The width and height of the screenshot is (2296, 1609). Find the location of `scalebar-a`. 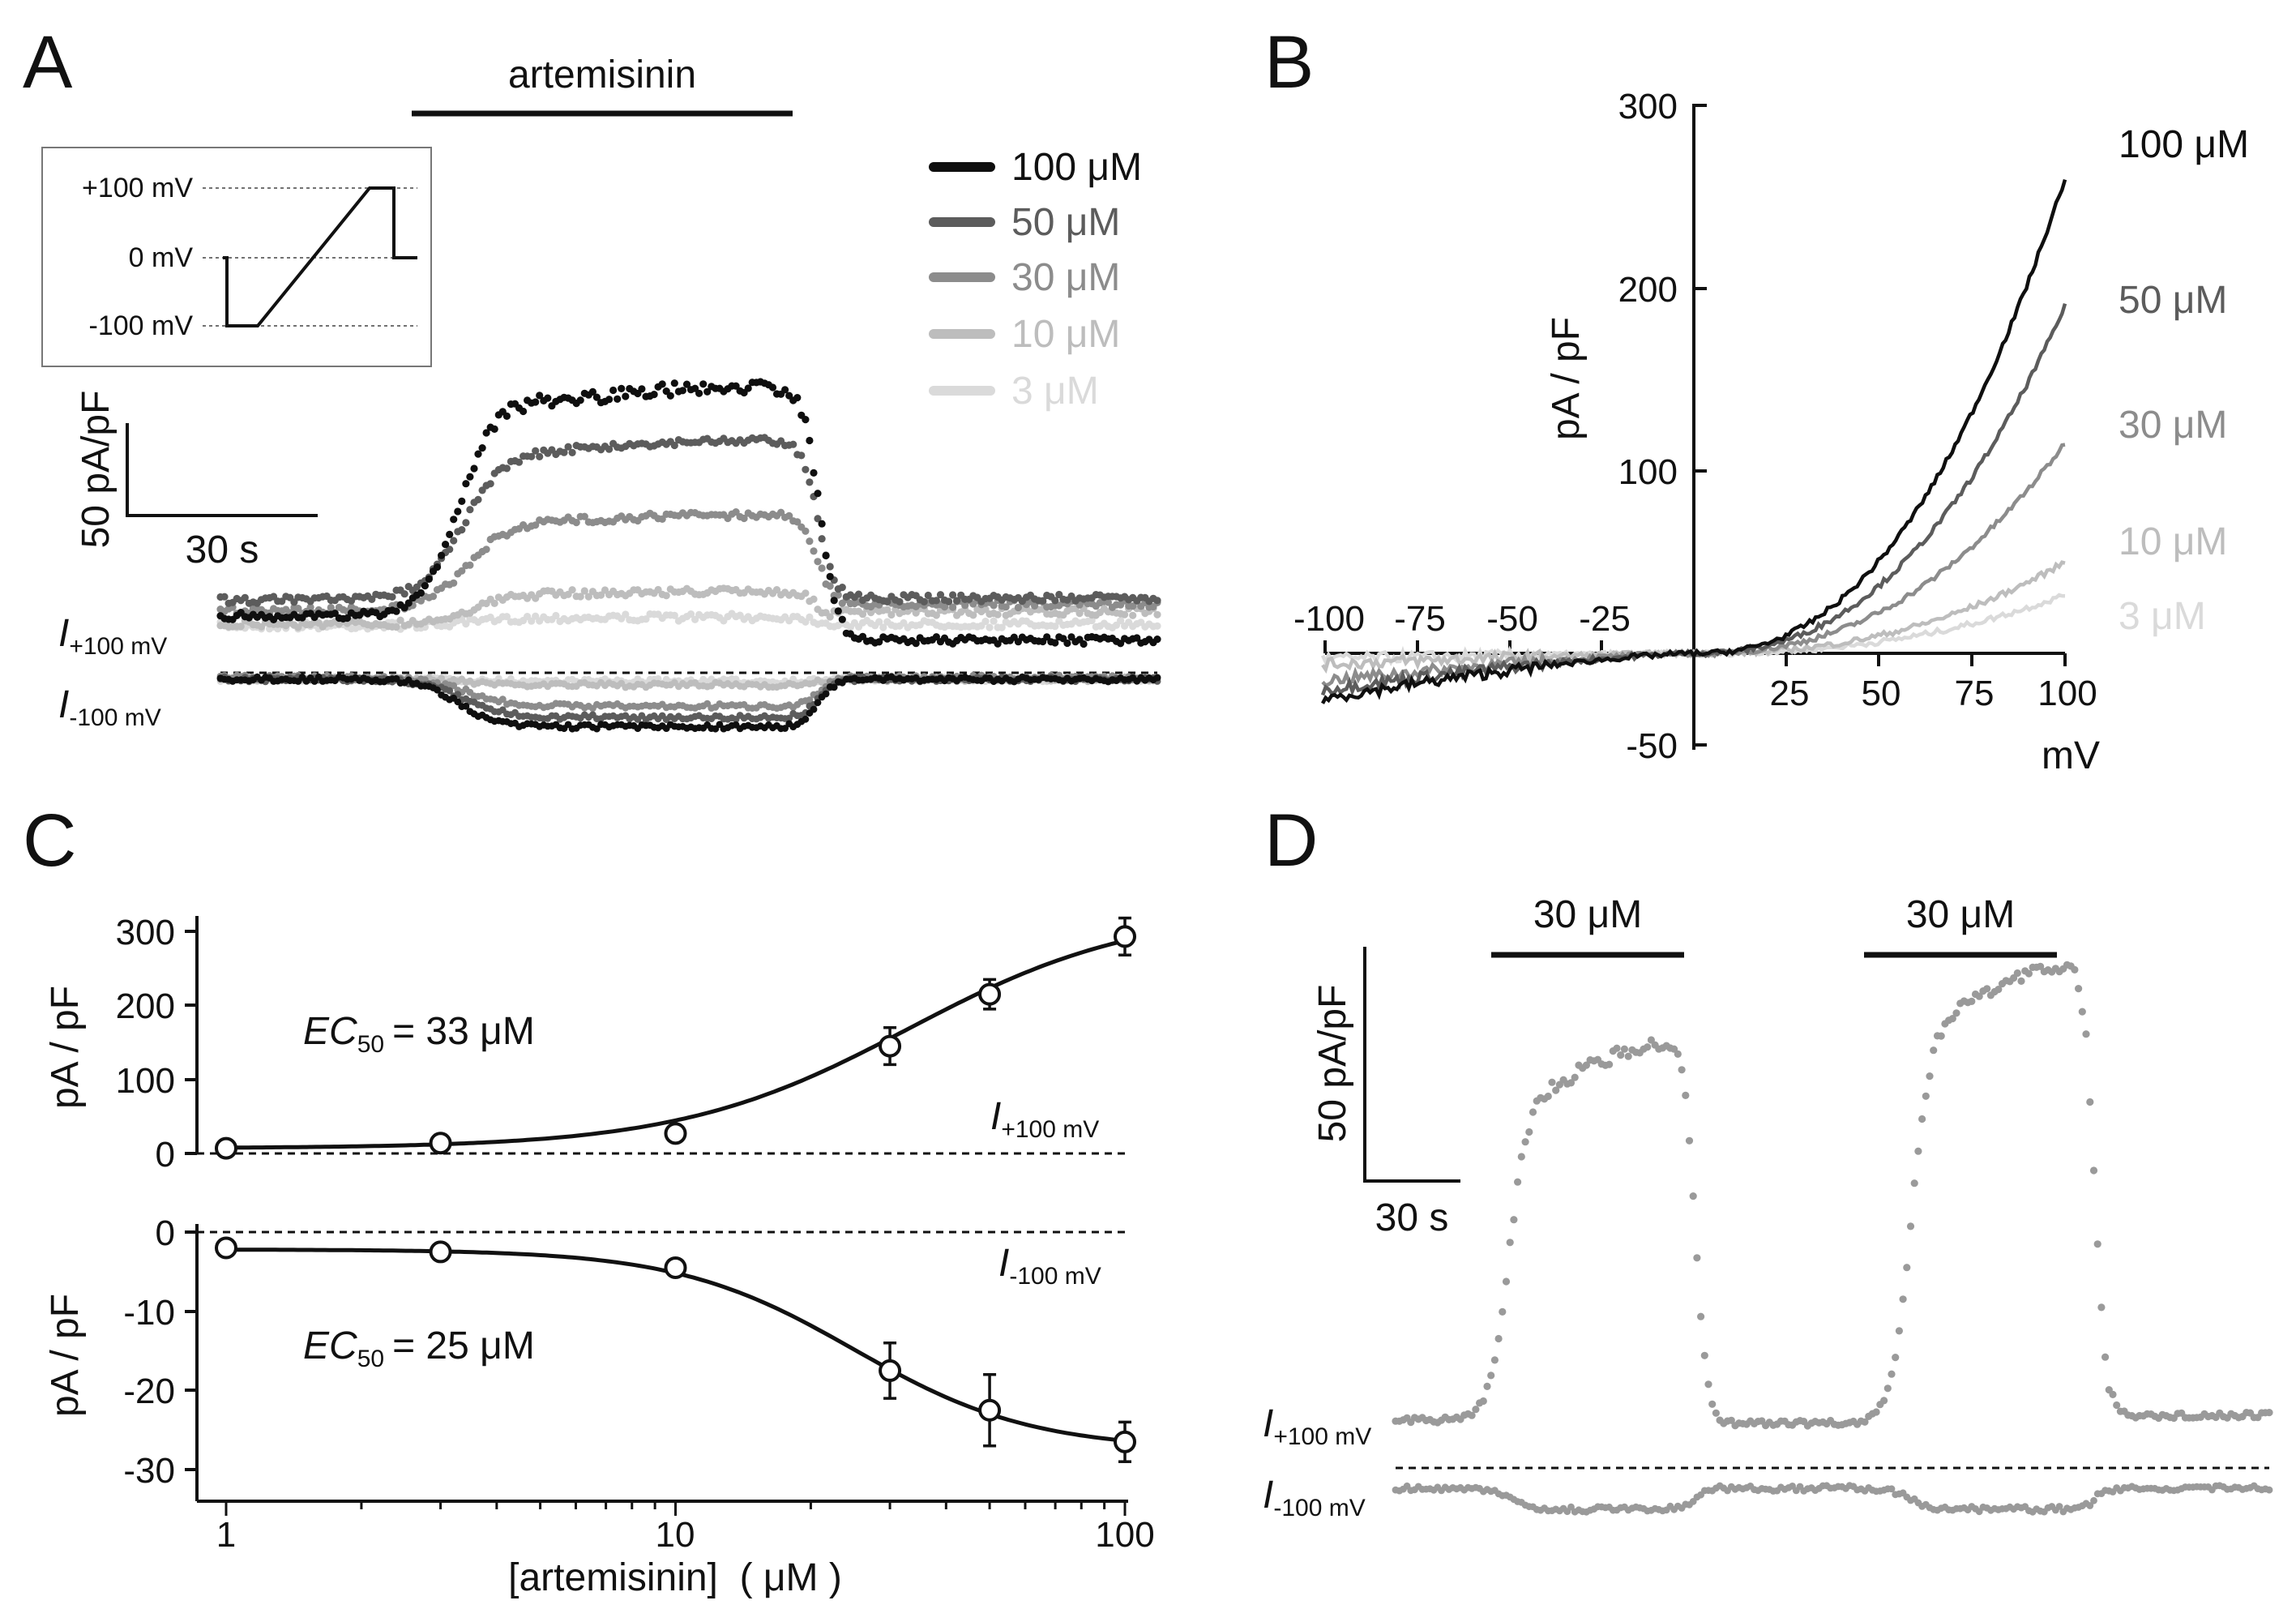

scalebar-a is located at coordinates (222, 470).